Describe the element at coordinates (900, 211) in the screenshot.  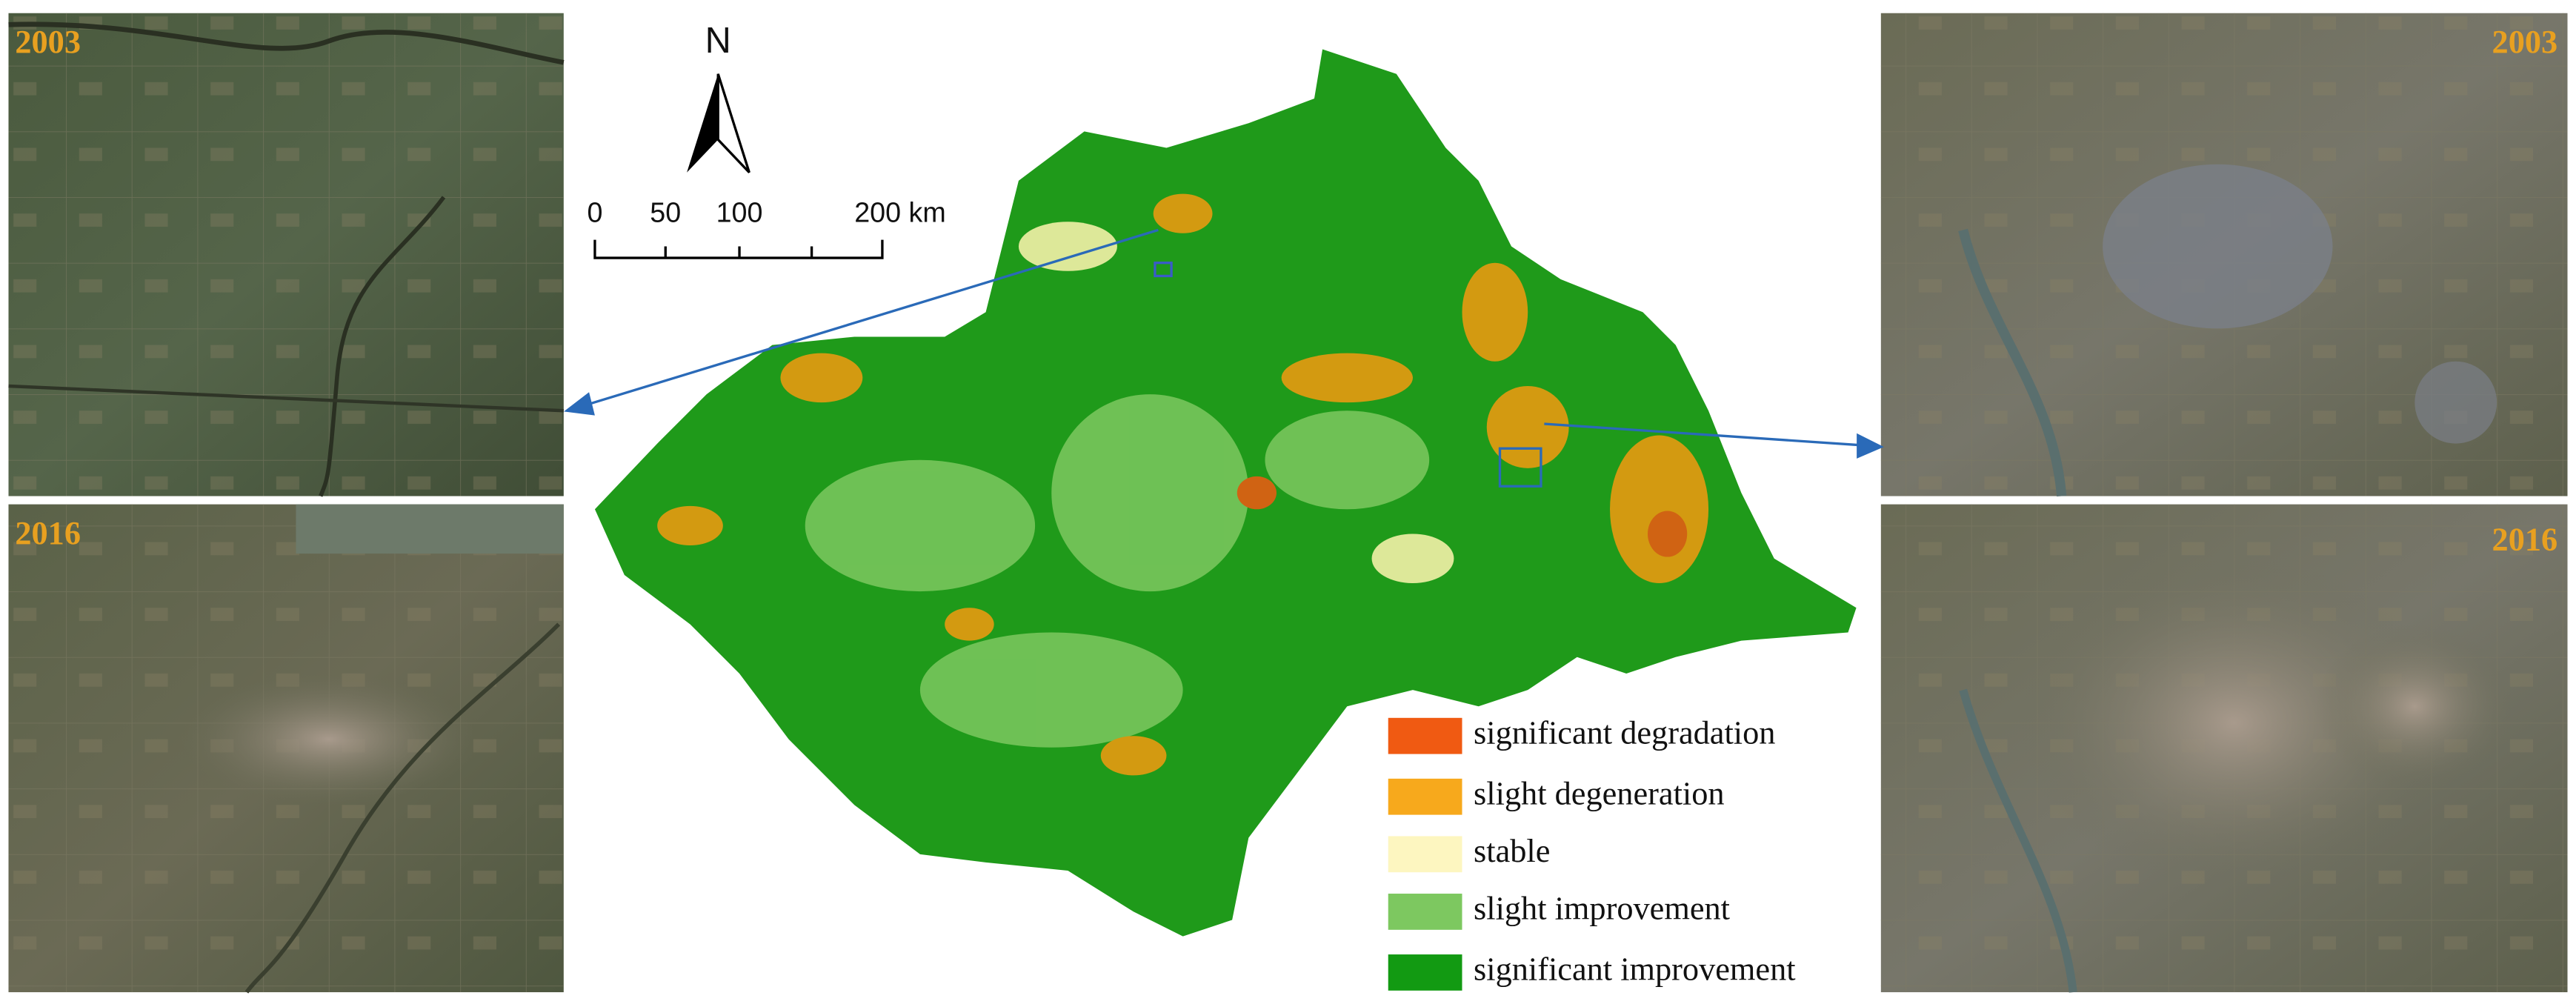
I see `scale-label: 200 km` at that location.